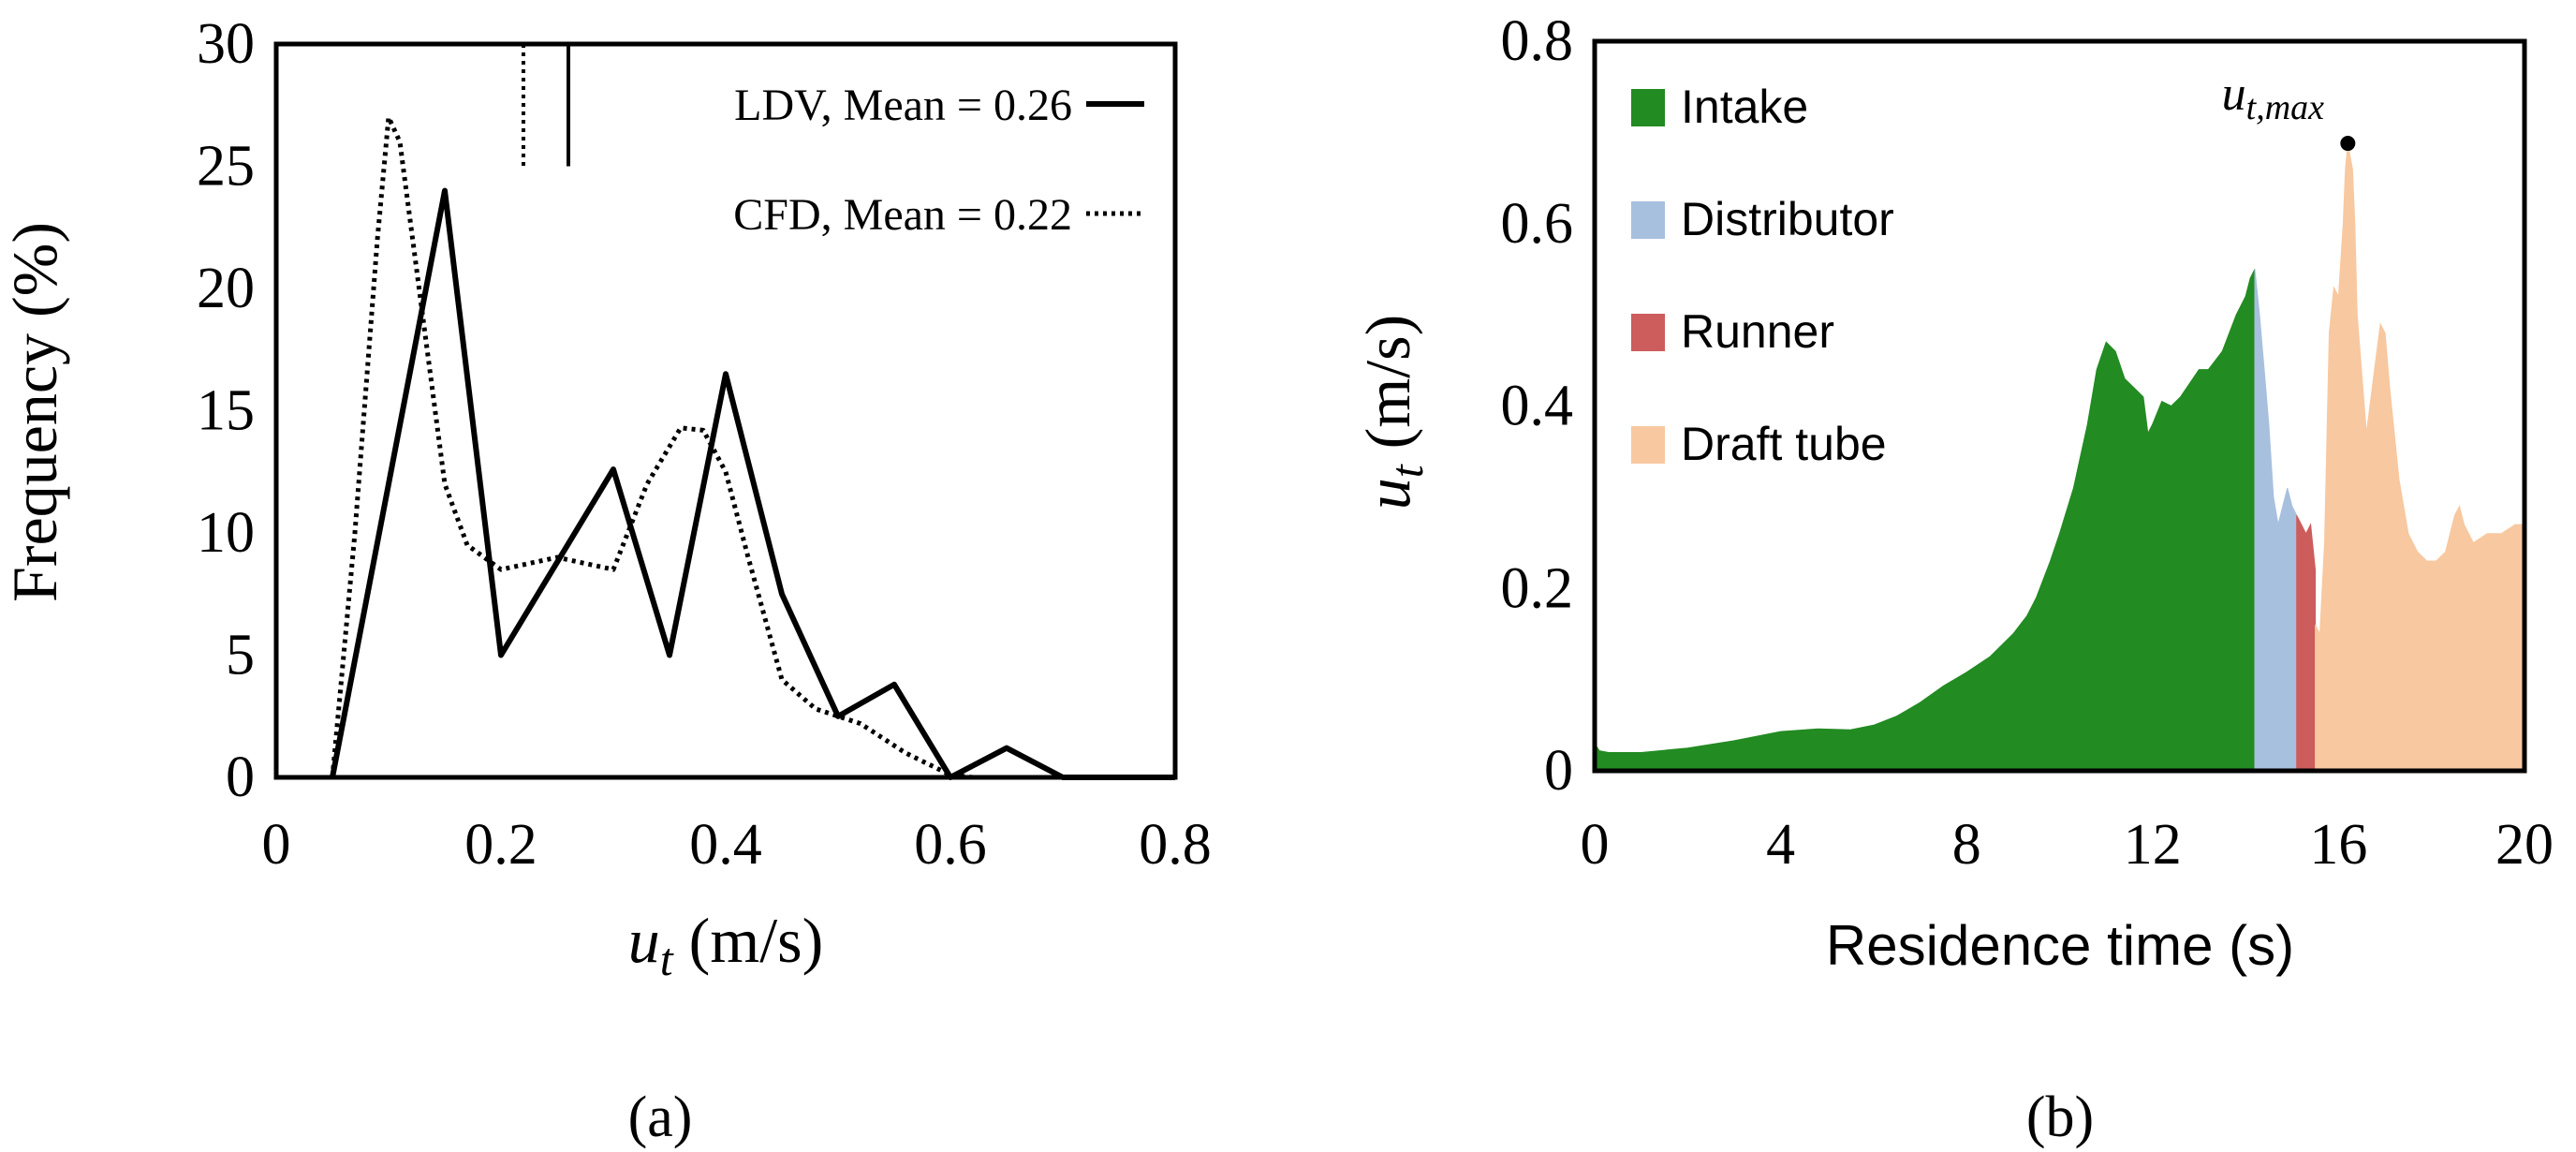 The height and width of the screenshot is (1152, 2576). I want to click on panel-b-label: (b), so click(2060, 1117).